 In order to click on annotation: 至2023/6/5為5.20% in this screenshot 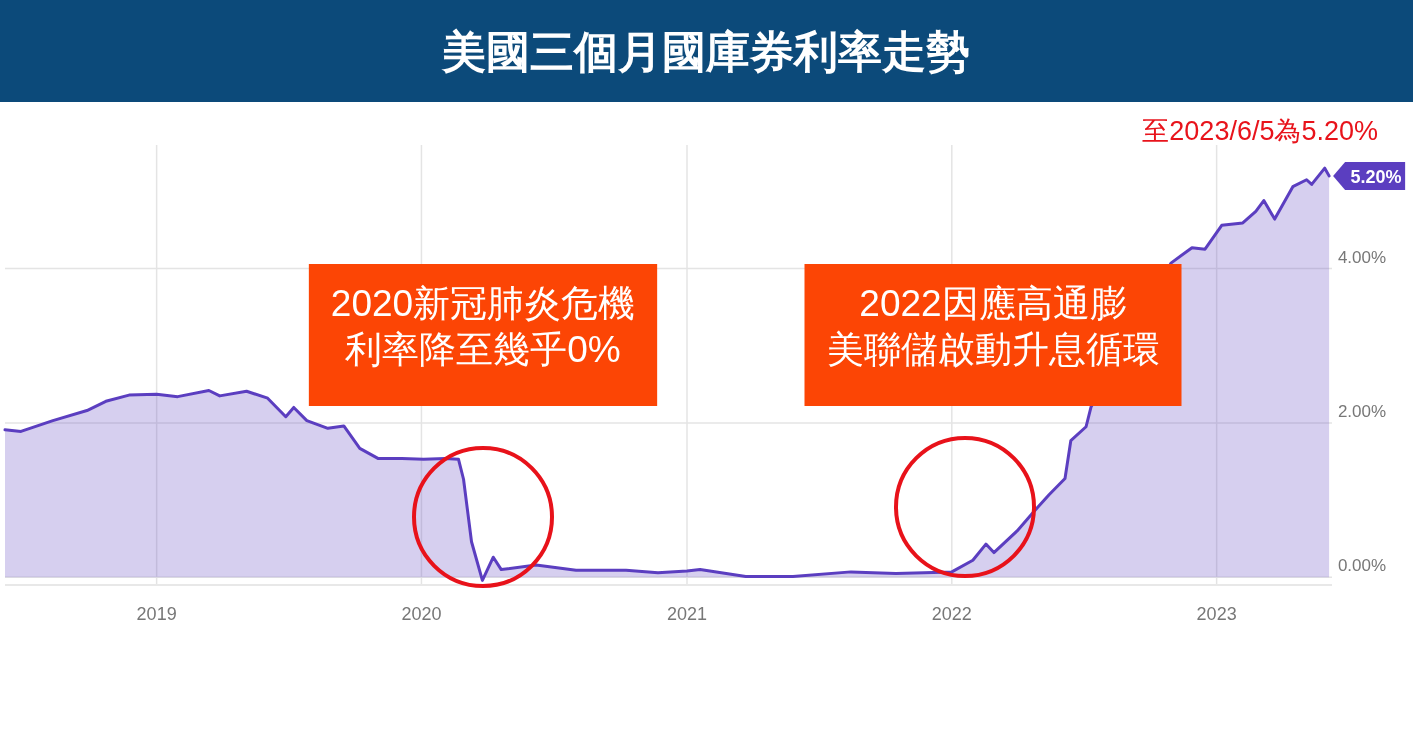, I will do `click(1260, 131)`.